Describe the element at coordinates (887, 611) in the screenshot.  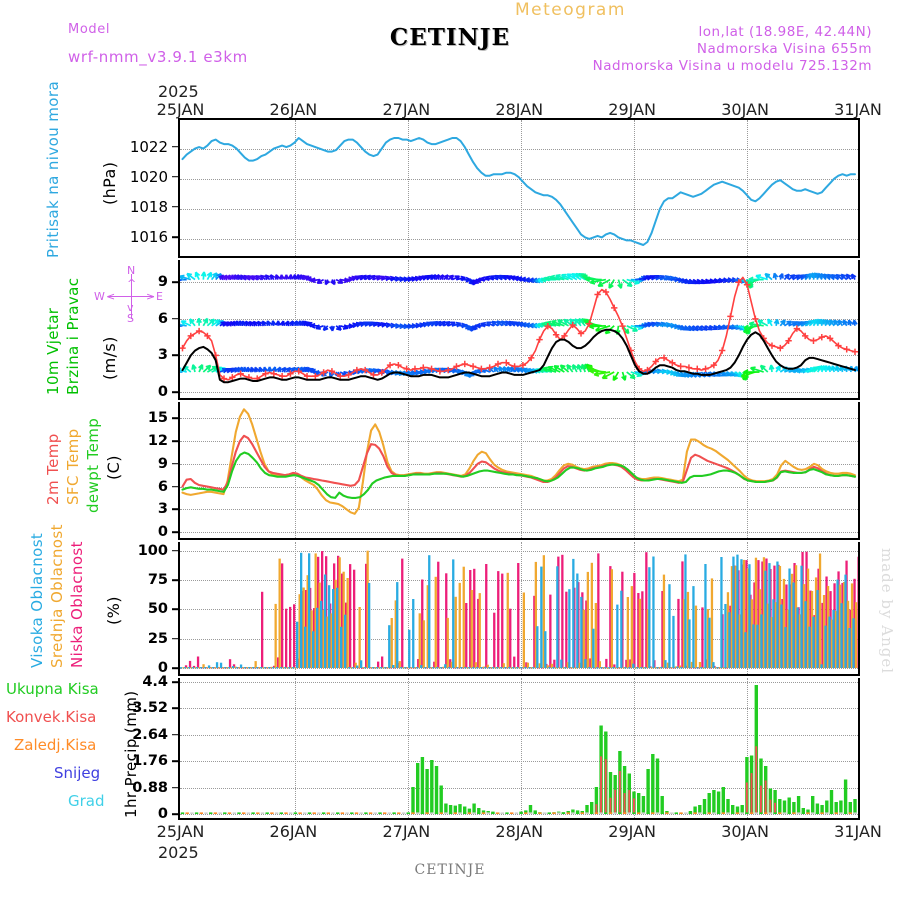
I see `watermark: made by Angel` at that location.